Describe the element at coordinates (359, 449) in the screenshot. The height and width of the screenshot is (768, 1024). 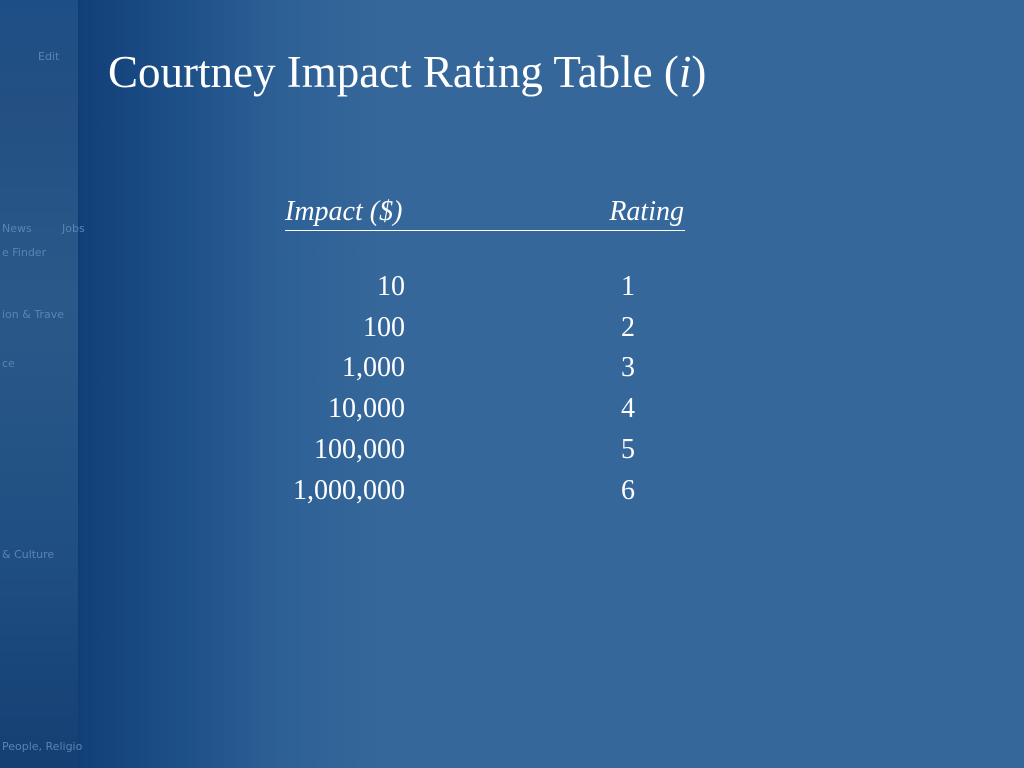
I see `impact-cell: 100,000` at that location.